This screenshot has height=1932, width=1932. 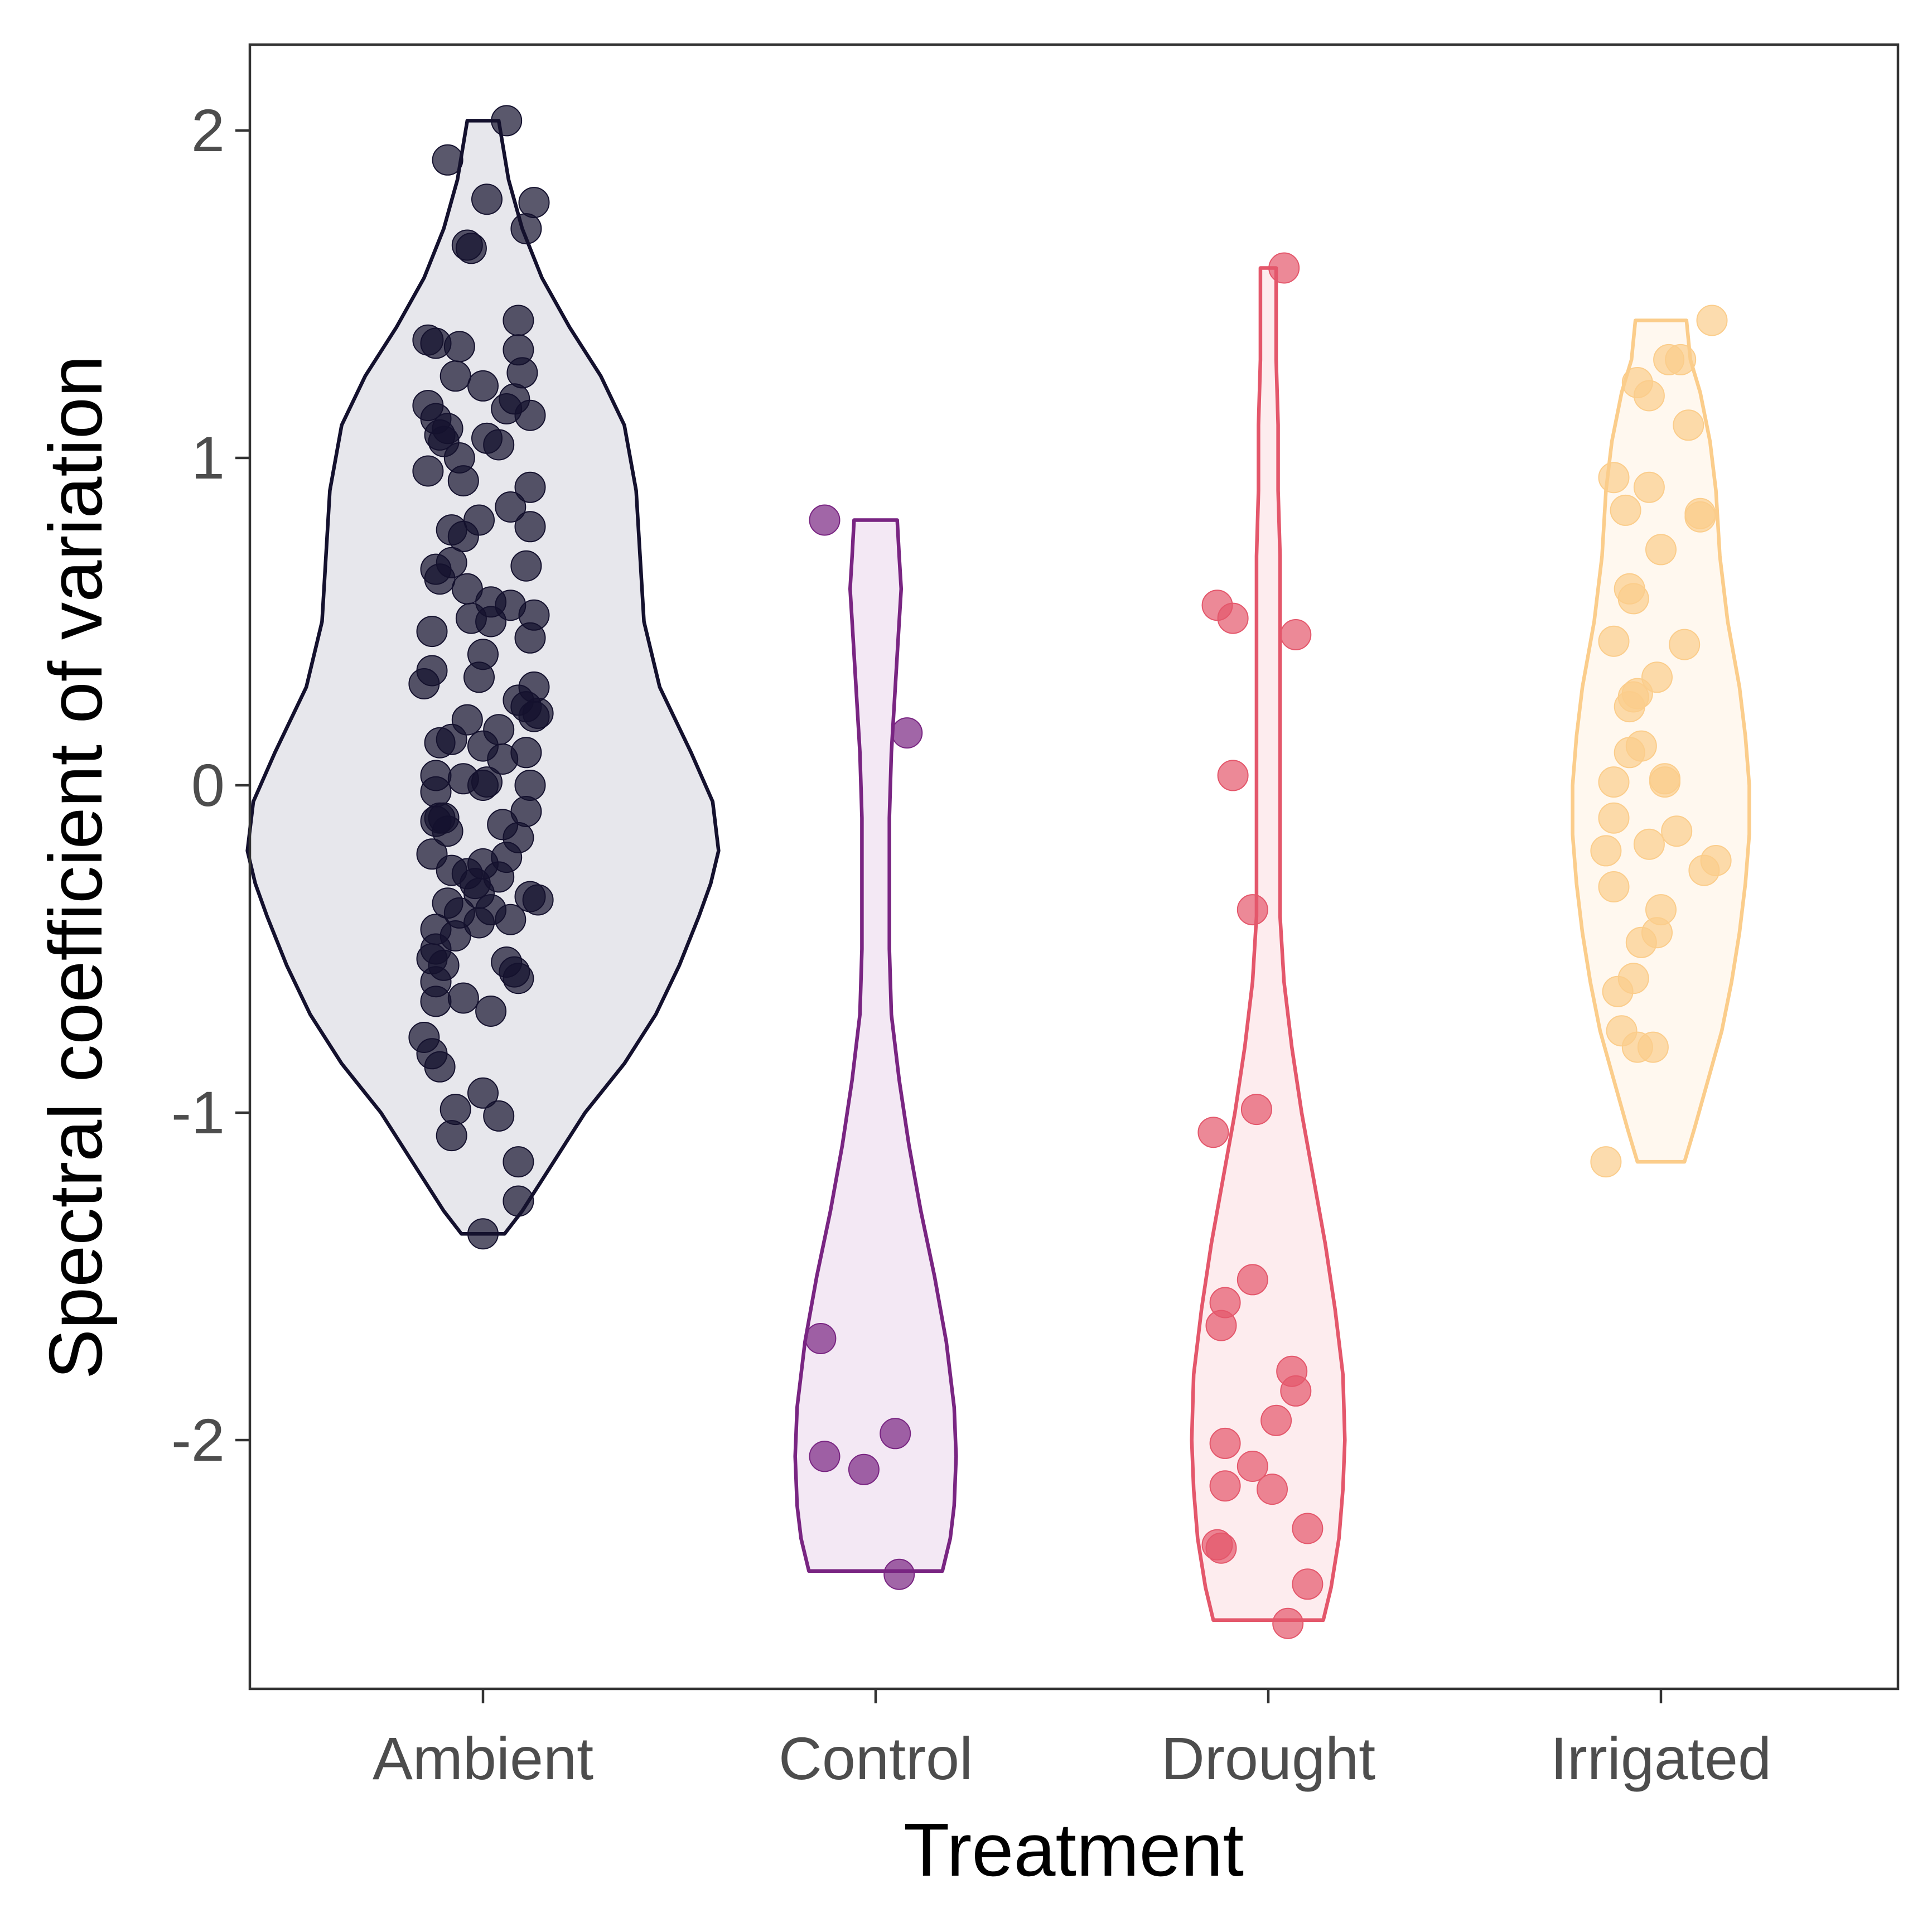 What do you see at coordinates (1072, 1740) in the screenshot?
I see `x-axis: Ambient Control Drought Irrigated` at bounding box center [1072, 1740].